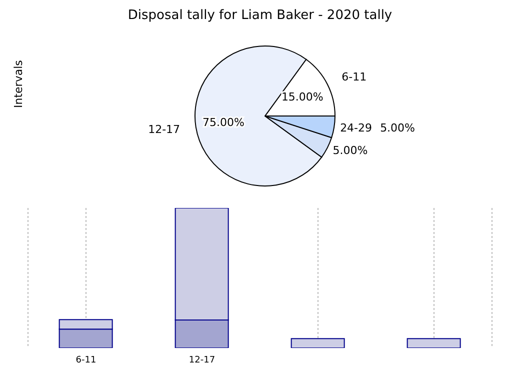 This screenshot has height=390, width=520. I want to click on slice-label: 12-17, so click(164, 129).